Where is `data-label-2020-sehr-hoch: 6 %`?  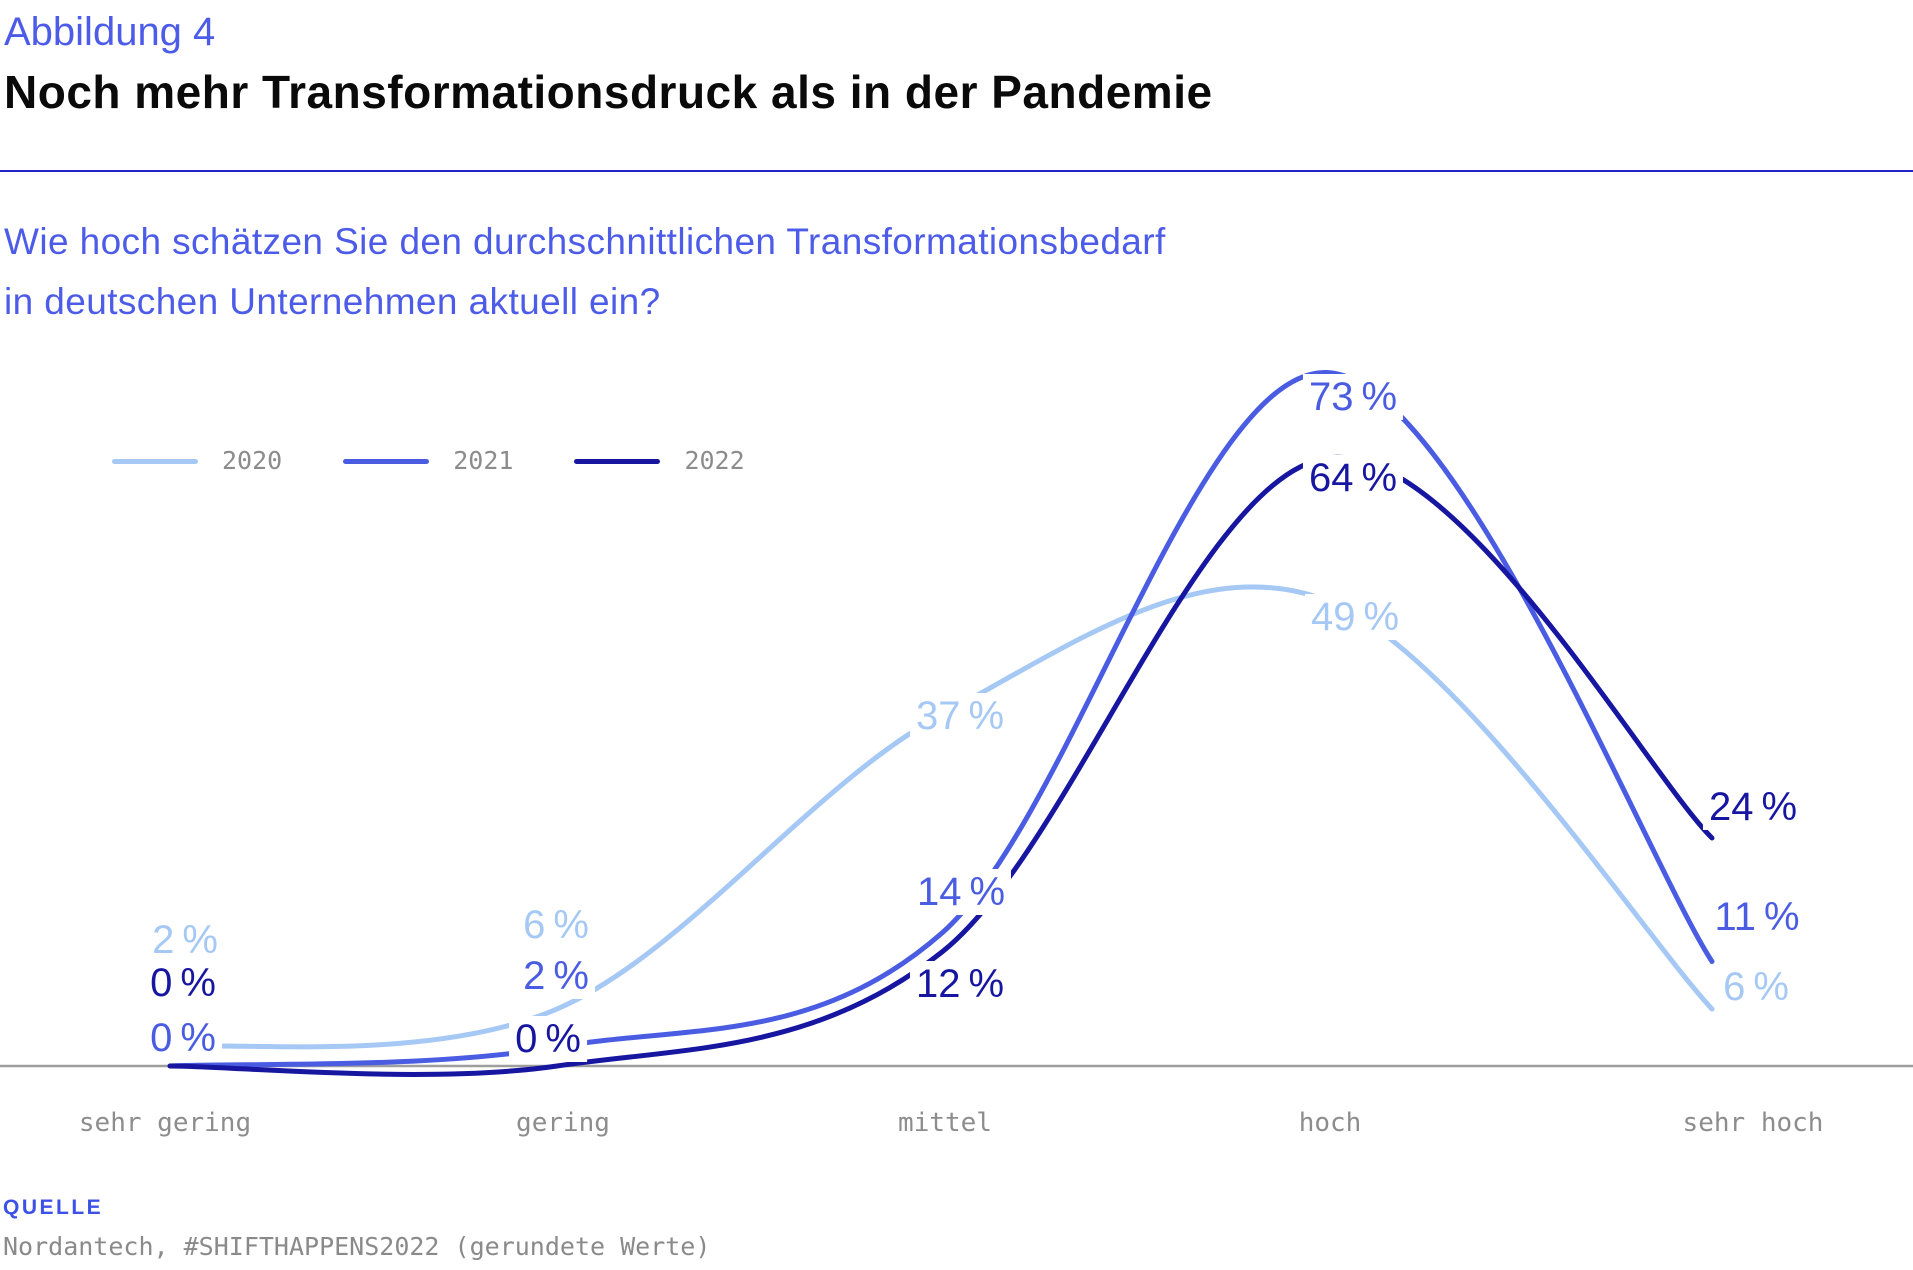 data-label-2020-sehr-hoch: 6 % is located at coordinates (1756, 987).